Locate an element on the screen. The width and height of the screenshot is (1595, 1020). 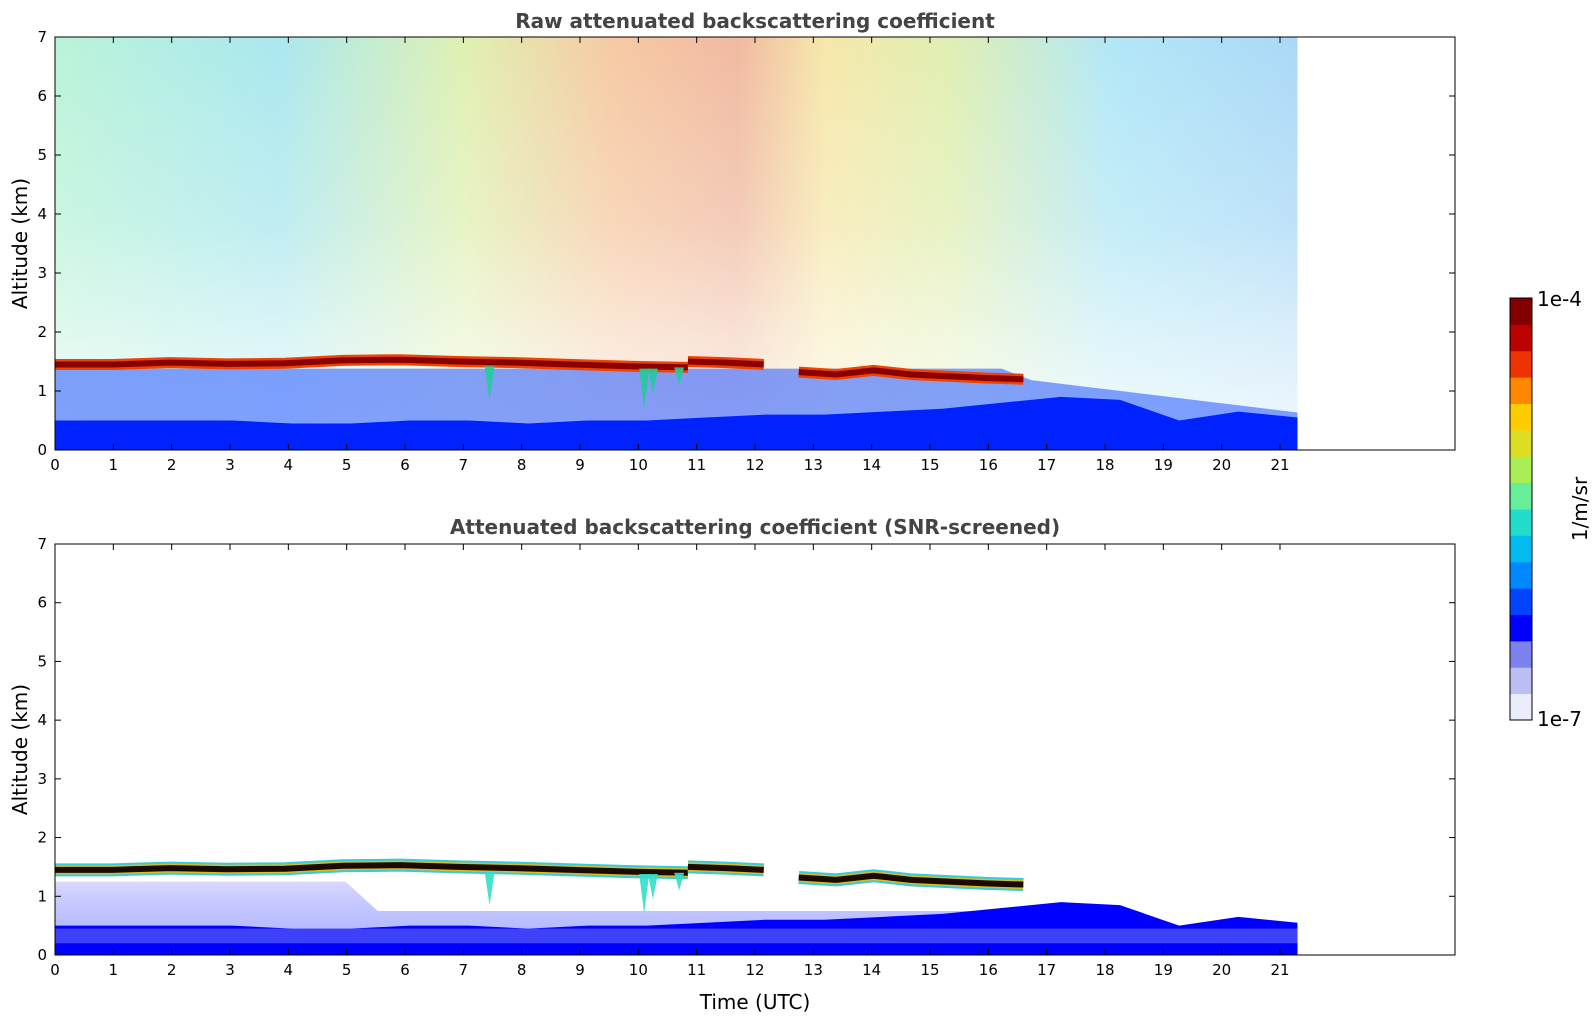
colorbar-frame is located at coordinates (1521, 509).